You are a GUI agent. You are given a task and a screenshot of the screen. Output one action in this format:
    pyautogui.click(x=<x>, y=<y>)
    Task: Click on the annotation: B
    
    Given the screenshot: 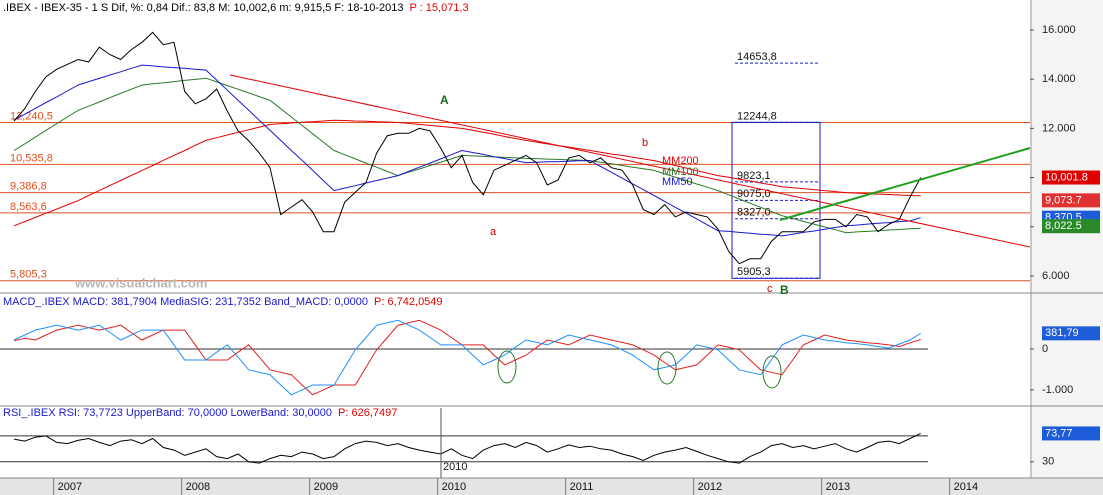 What is the action you would take?
    pyautogui.click(x=784, y=290)
    